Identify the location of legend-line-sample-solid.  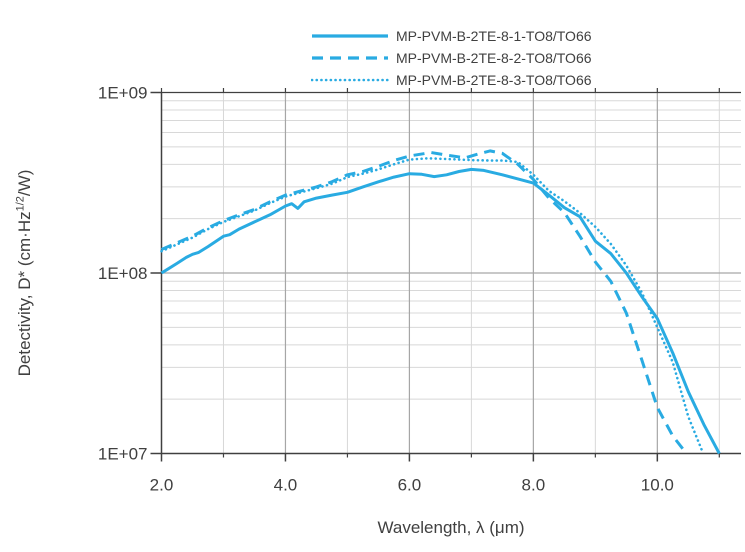
(350, 36).